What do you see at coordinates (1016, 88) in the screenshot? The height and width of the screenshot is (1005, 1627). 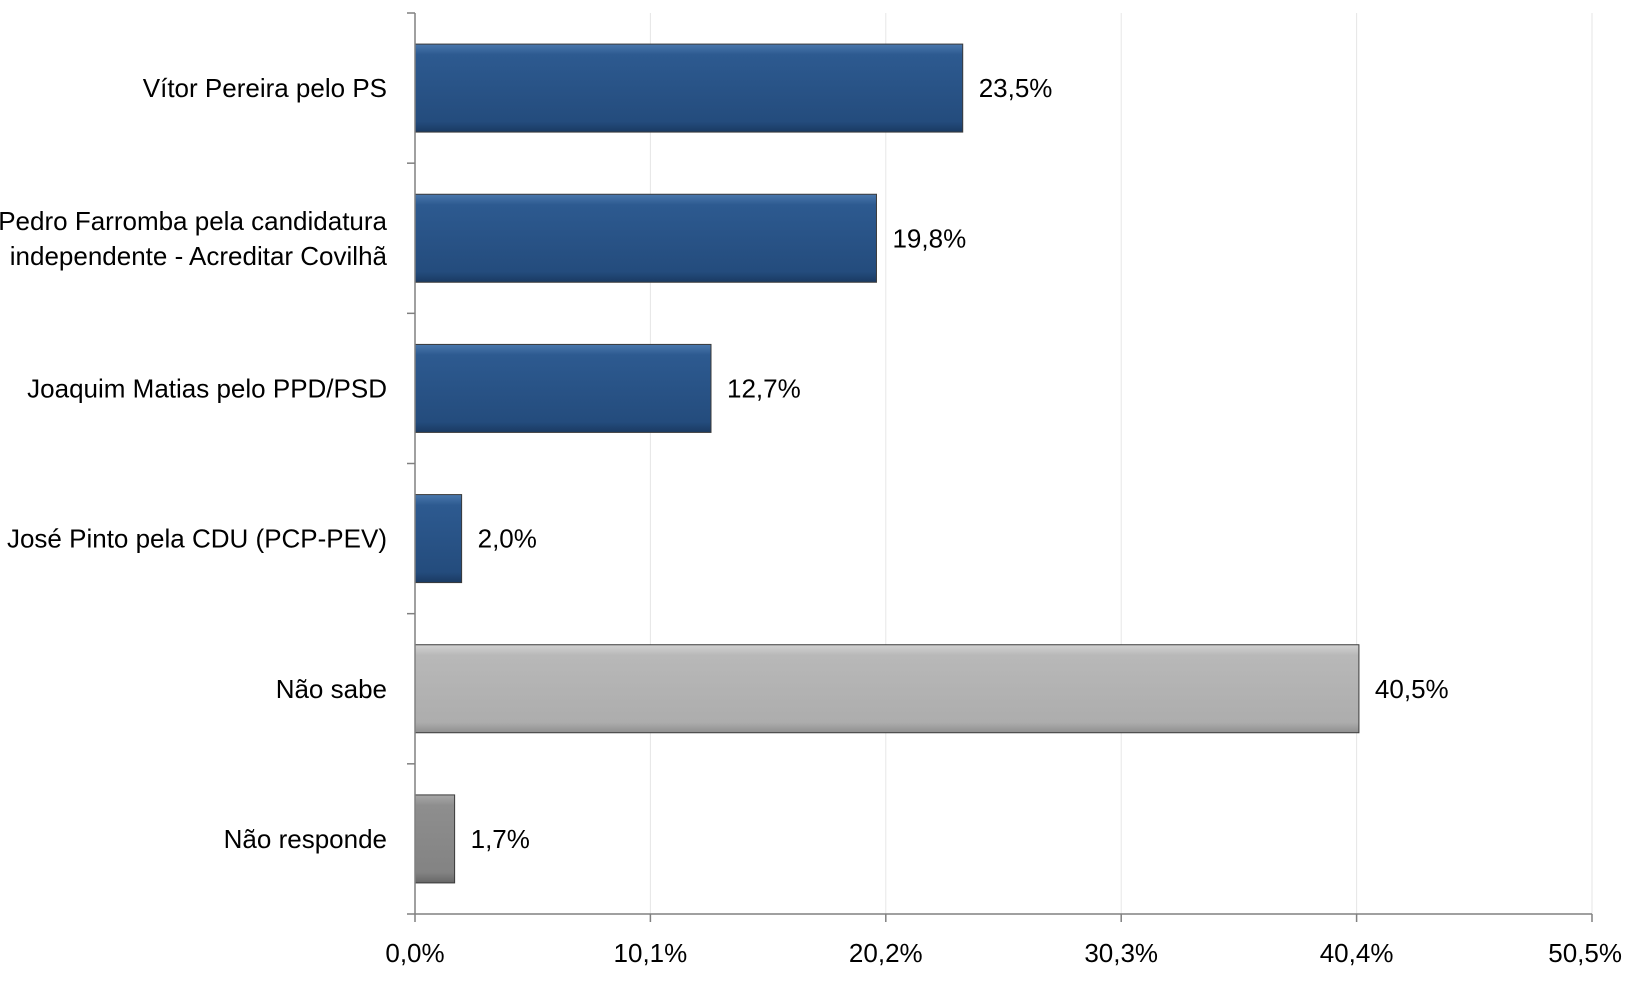 I see `data-label: 23,5%` at bounding box center [1016, 88].